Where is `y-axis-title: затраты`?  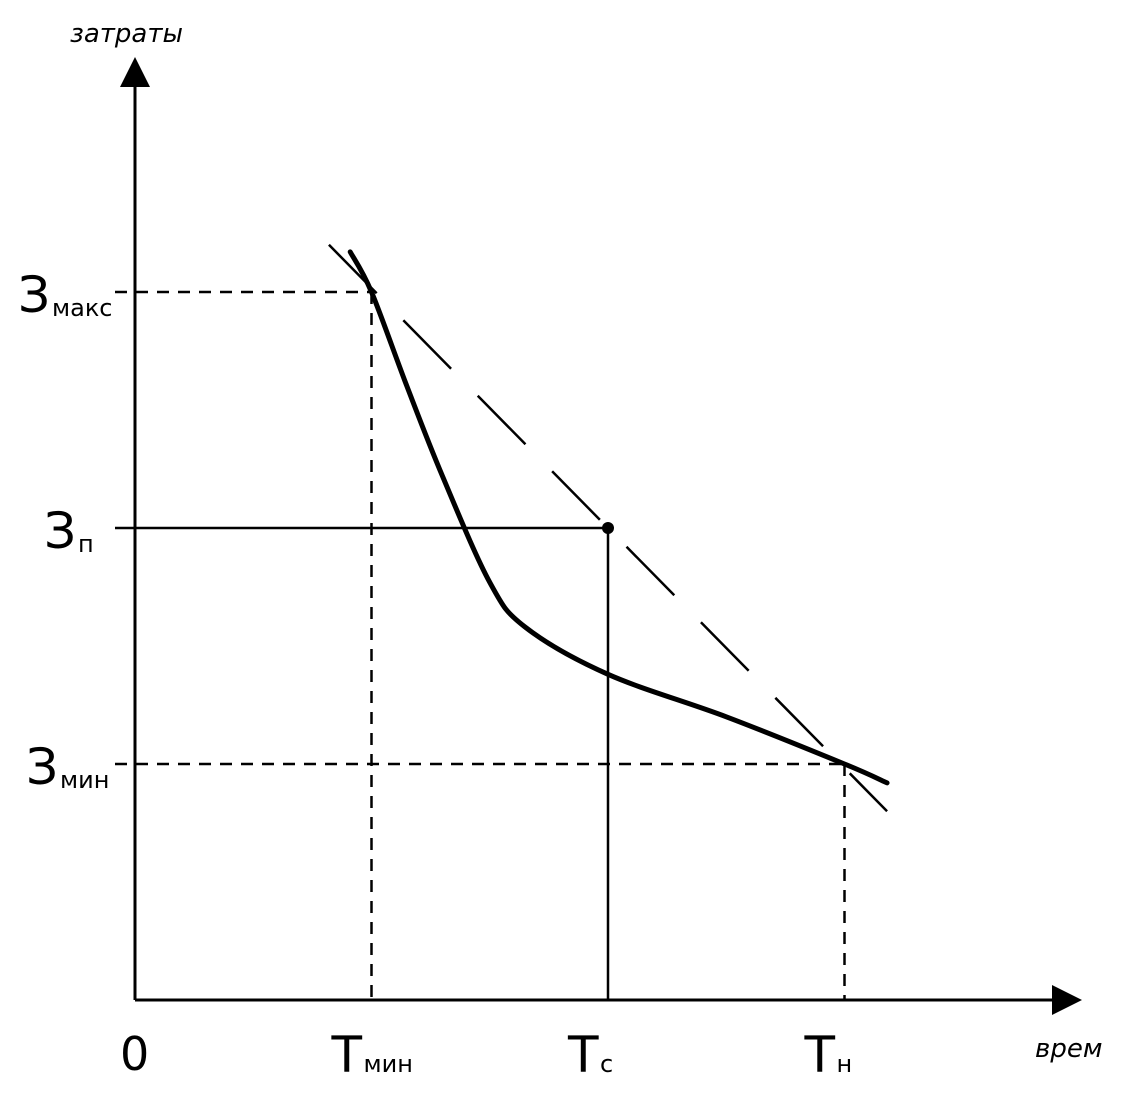
y-axis-title: затраты is located at coordinates (126, 34).